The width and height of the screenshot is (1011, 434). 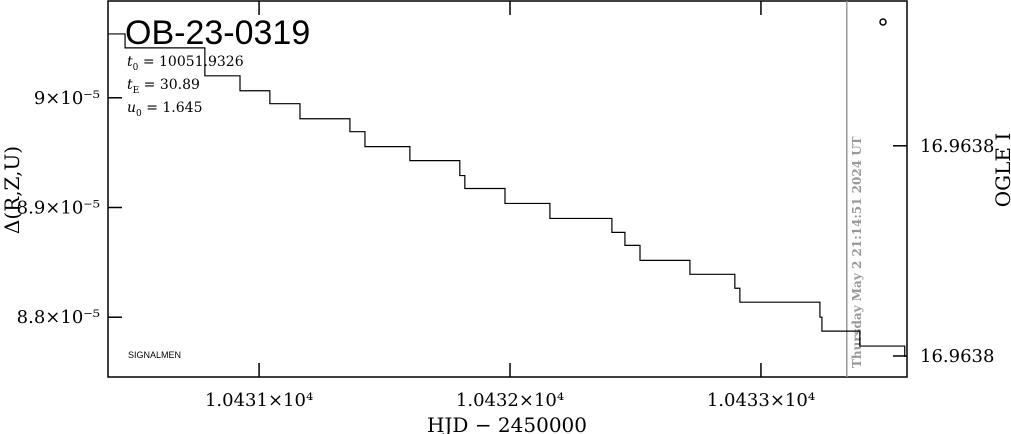 What do you see at coordinates (510, 400) in the screenshot?
I see `x-tick-label: 1.0432×10⁴` at bounding box center [510, 400].